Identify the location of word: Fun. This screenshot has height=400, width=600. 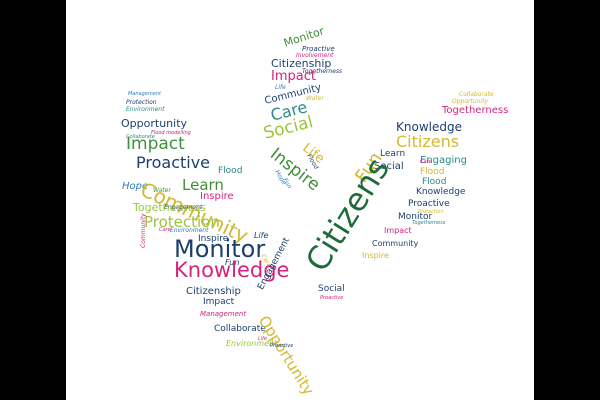
(232, 262).